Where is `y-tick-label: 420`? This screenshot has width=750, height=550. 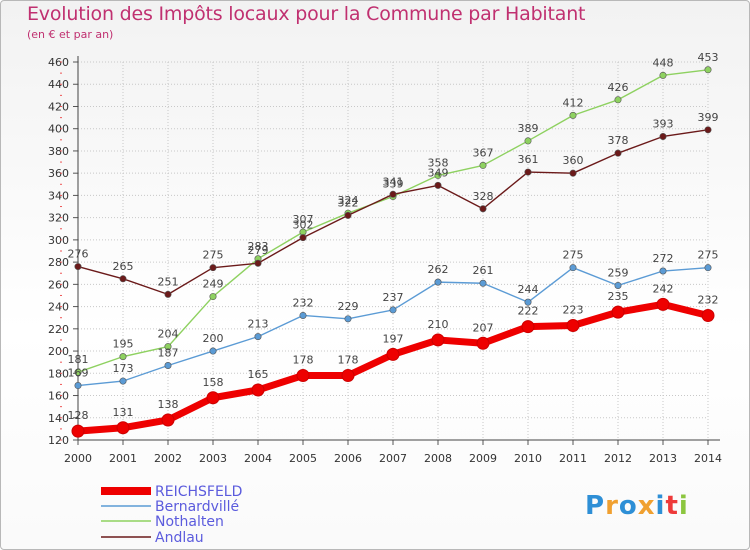
y-tick-label: 420 is located at coordinates (58, 106).